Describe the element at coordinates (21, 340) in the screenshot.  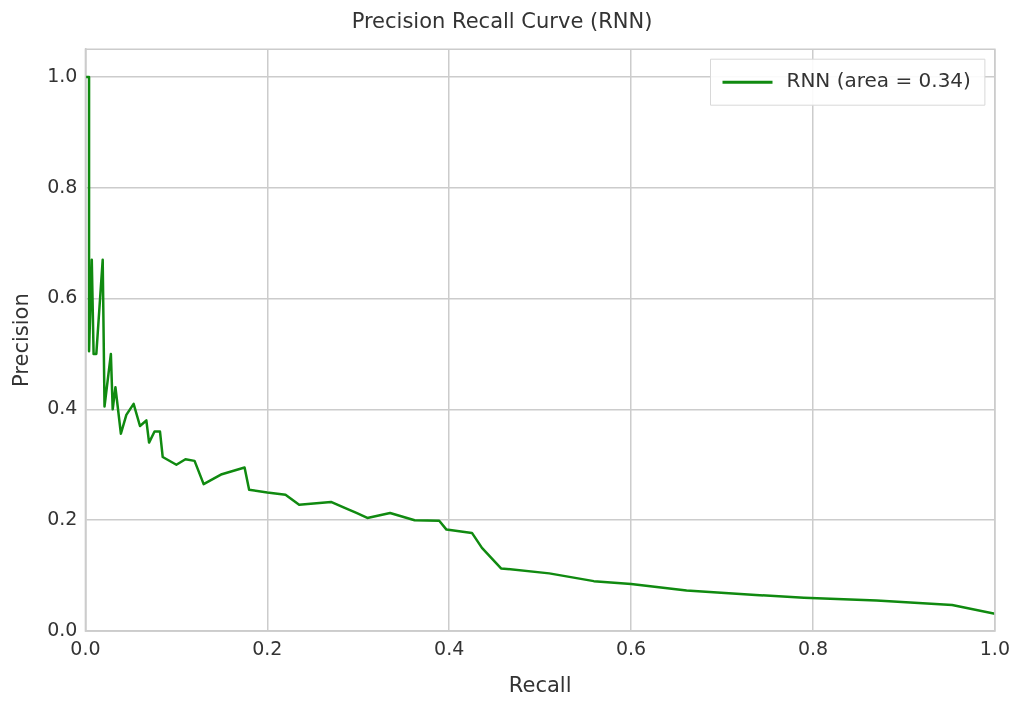
I see `y-axis-title: Precision` at that location.